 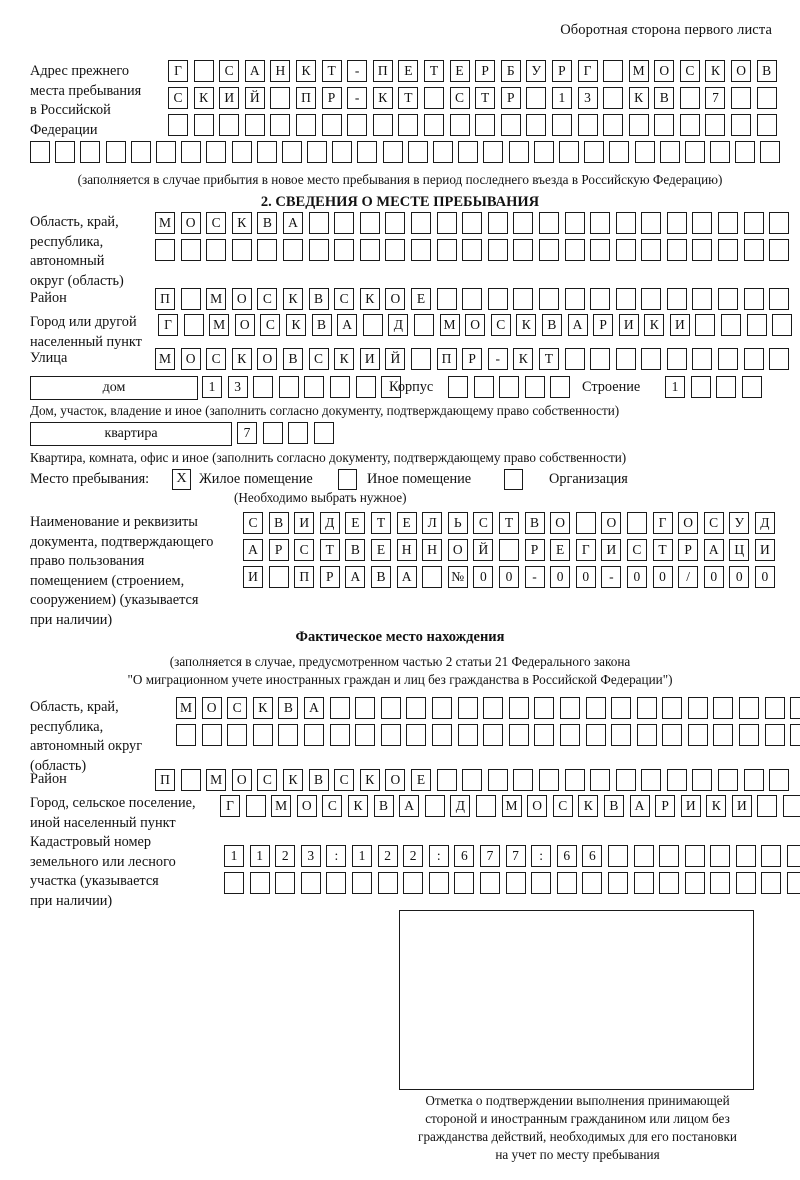 What do you see at coordinates (739, 523) in the screenshot?
I see `char-cell: У` at bounding box center [739, 523].